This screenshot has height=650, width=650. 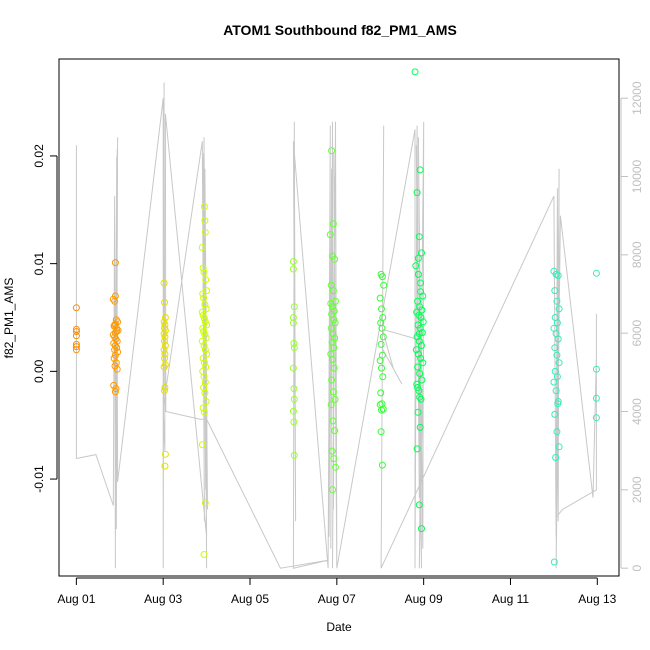 I want to click on y-axis-label: f82_PM1_AMS, so click(x=9, y=318).